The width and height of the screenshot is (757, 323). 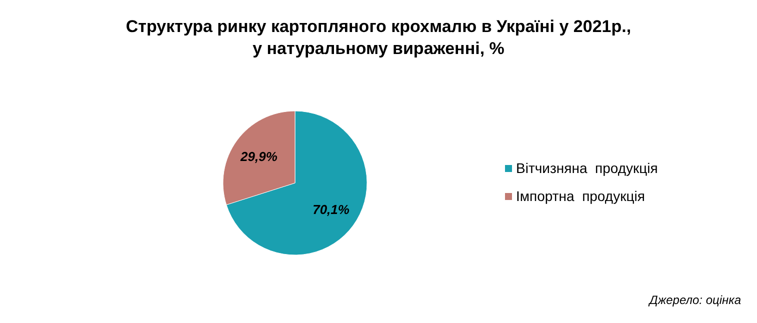 What do you see at coordinates (378, 38) in the screenshot?
I see `chart-title: Структура ринку картопляного крохмалю в Україні у 2021р., у натуральному вираженні, %` at bounding box center [378, 38].